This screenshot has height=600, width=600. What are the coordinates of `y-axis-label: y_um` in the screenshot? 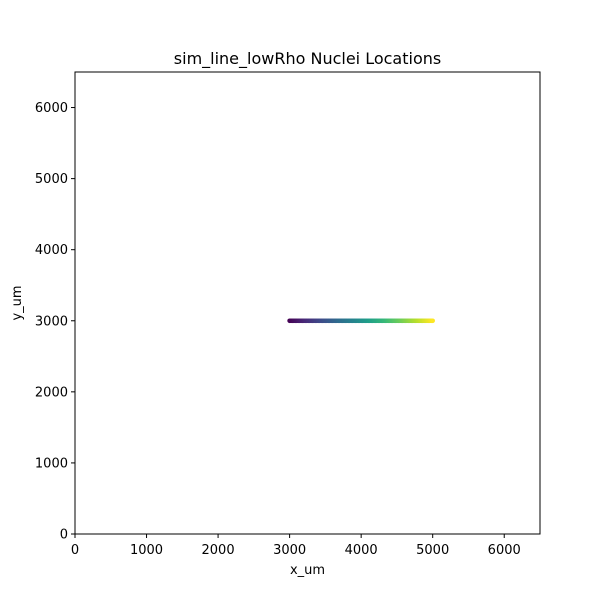 It's located at (17, 302).